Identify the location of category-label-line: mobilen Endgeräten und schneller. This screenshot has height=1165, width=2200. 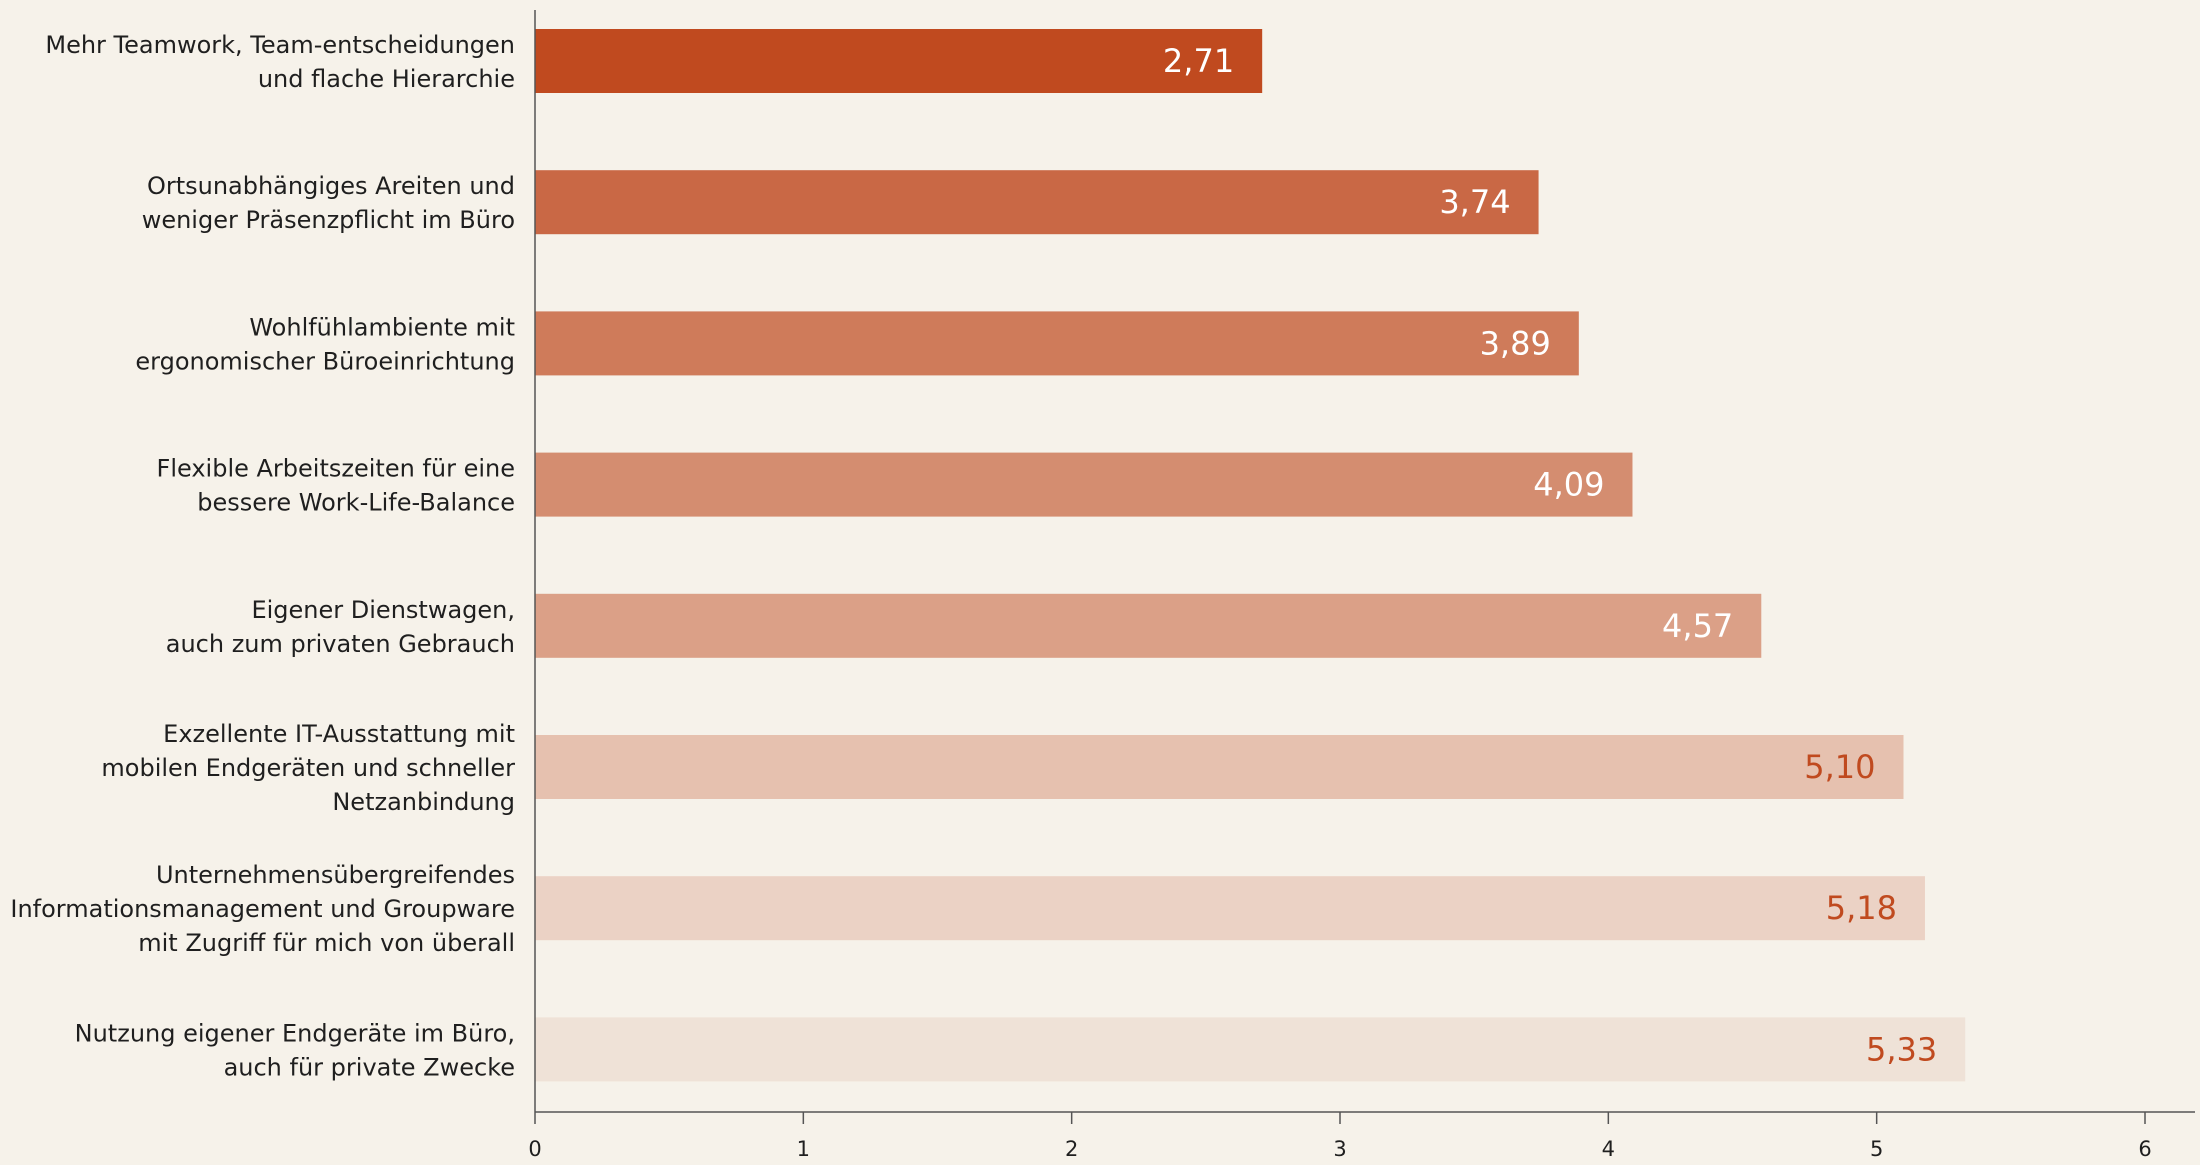
(308, 768).